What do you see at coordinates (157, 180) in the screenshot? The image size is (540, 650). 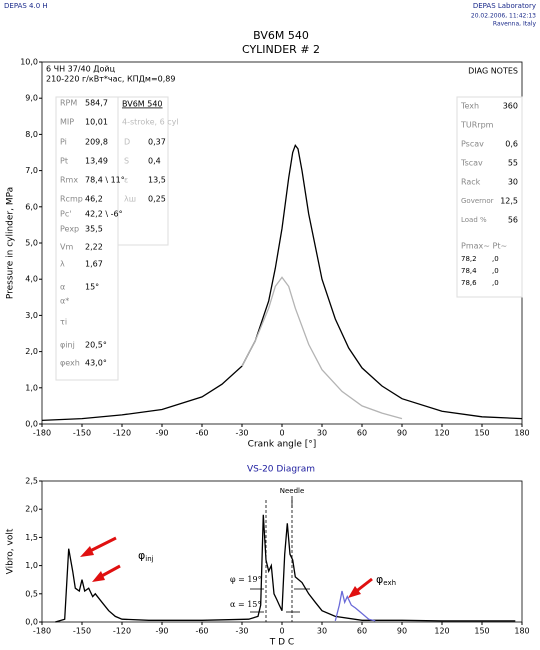 I see `param-value: 13,5` at bounding box center [157, 180].